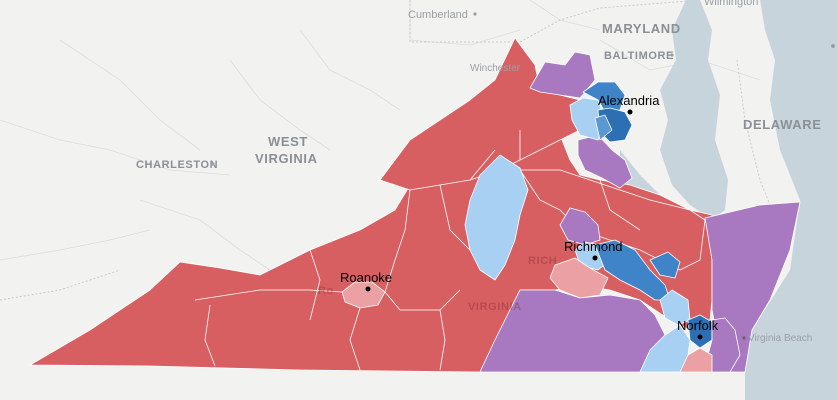 The height and width of the screenshot is (400, 837). What do you see at coordinates (833, 46) in the screenshot?
I see `dover-dot` at bounding box center [833, 46].